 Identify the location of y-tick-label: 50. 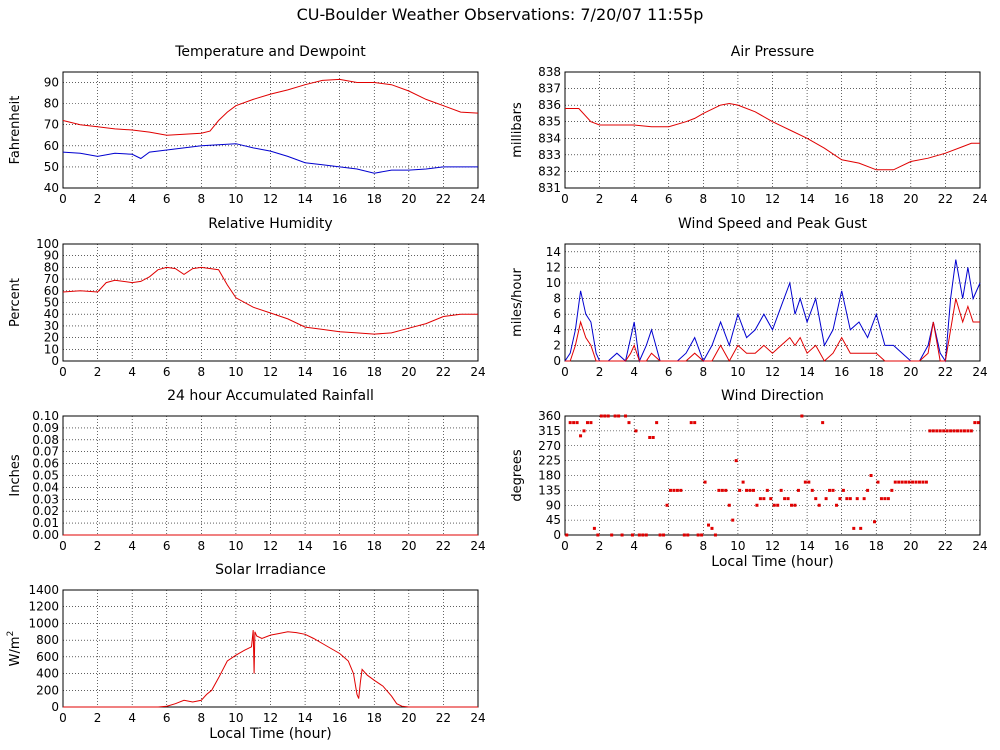
(51, 303).